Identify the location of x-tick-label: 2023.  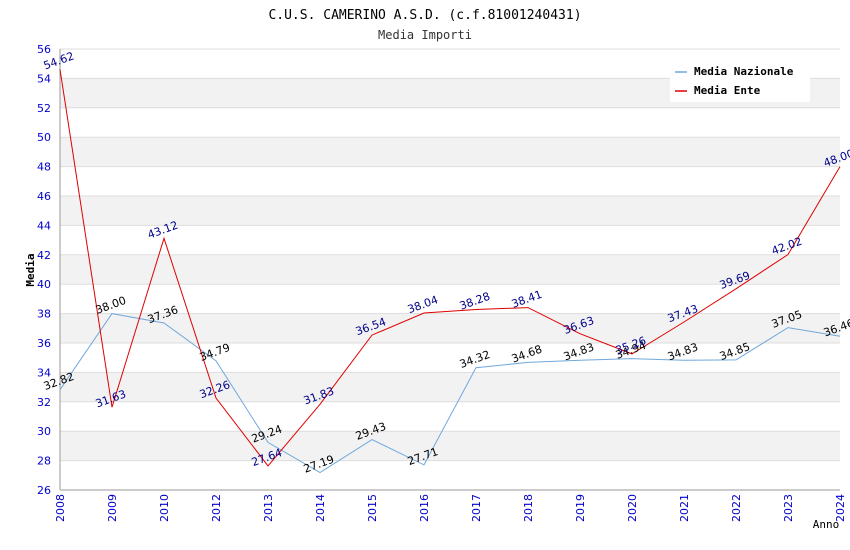
(788, 508).